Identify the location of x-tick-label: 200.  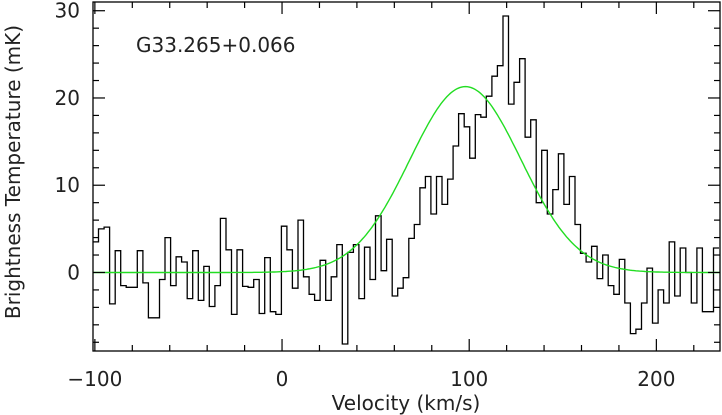
(656, 379).